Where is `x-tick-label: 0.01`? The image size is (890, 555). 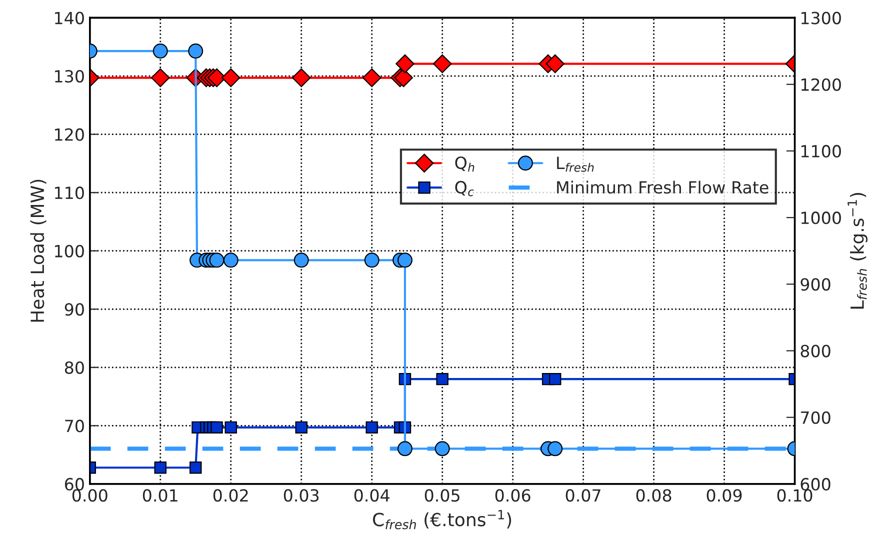
x-tick-label: 0.01 is located at coordinates (160, 495).